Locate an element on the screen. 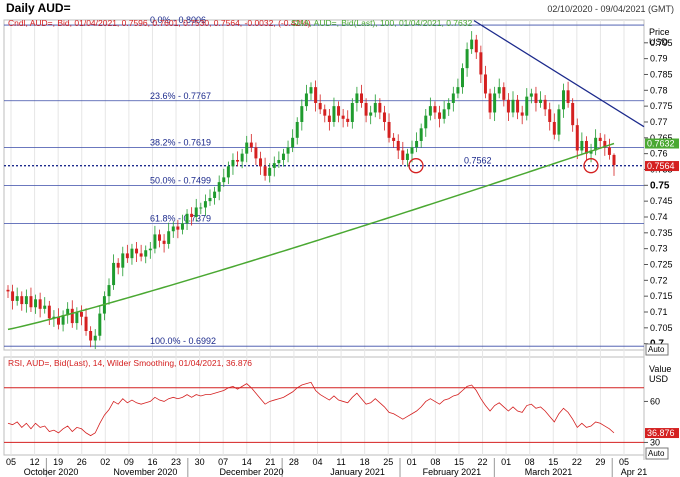 This screenshot has width=680, height=477. rsi-auto-button: Auto is located at coordinates (657, 453).